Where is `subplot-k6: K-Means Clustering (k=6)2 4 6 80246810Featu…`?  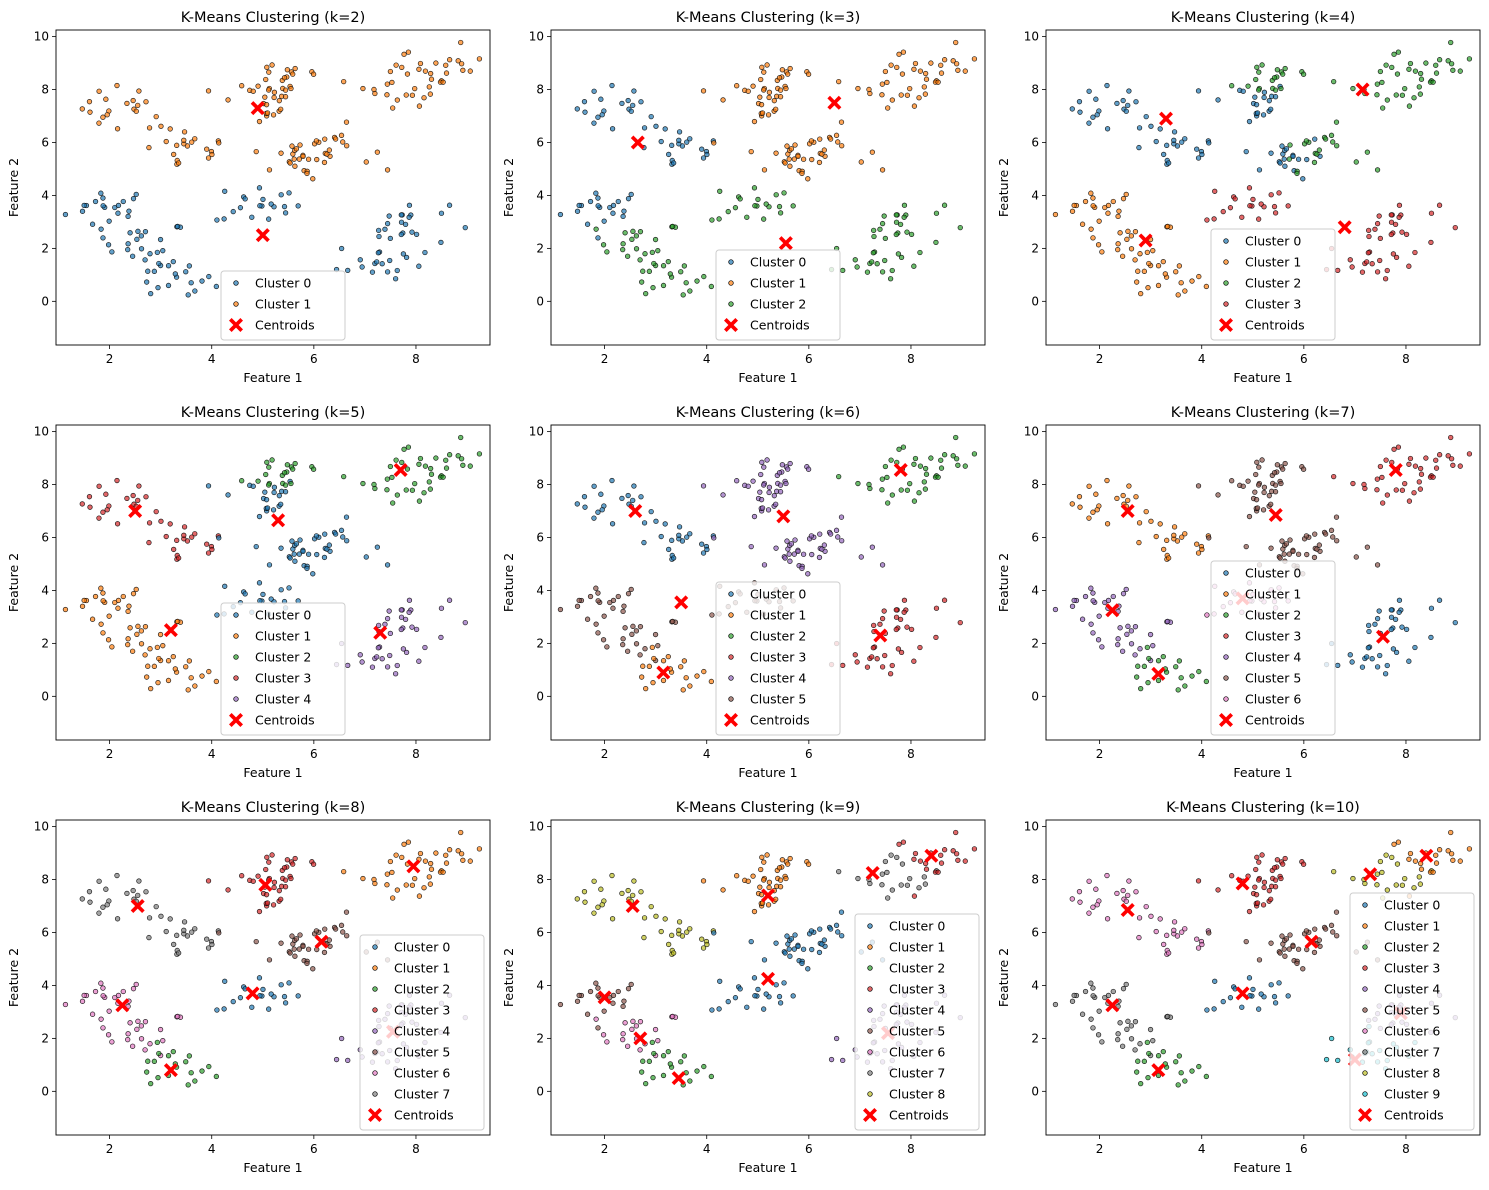
subplot-k6: K-Means Clustering (k=6)2 4 6 80246810Featu… is located at coordinates (743, 592).